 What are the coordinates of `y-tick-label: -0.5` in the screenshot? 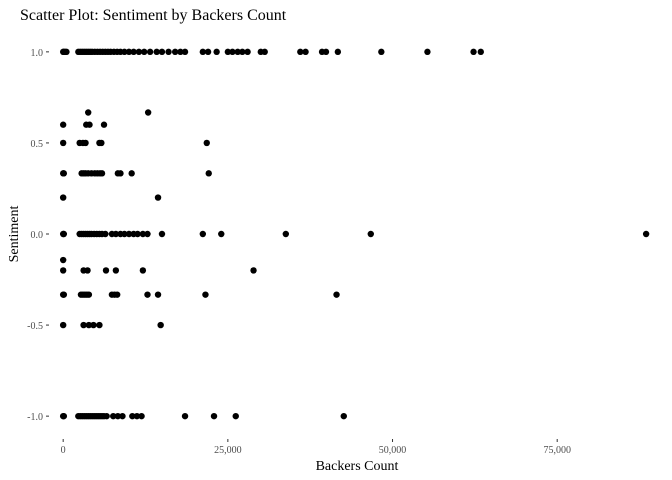 It's located at (35, 326).